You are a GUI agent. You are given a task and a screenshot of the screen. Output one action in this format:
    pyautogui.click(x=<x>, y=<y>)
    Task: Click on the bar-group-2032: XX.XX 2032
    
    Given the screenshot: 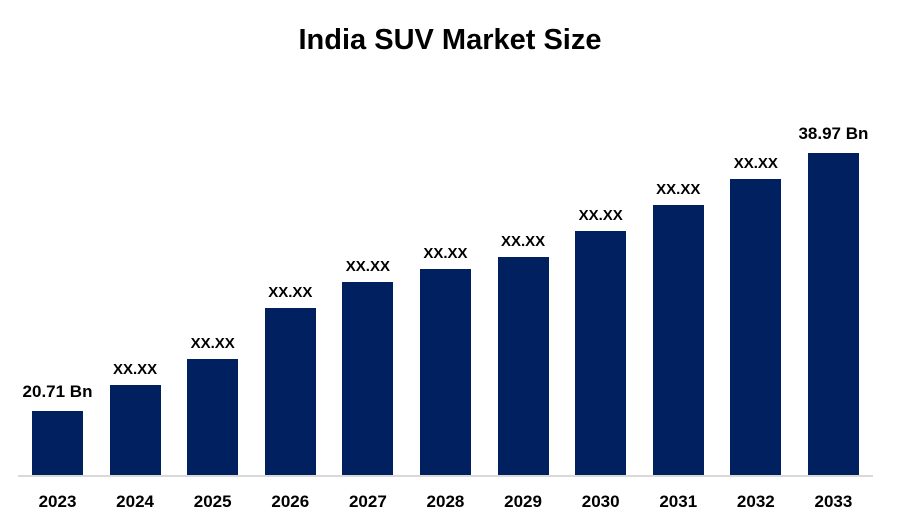 What is the action you would take?
    pyautogui.click(x=756, y=303)
    